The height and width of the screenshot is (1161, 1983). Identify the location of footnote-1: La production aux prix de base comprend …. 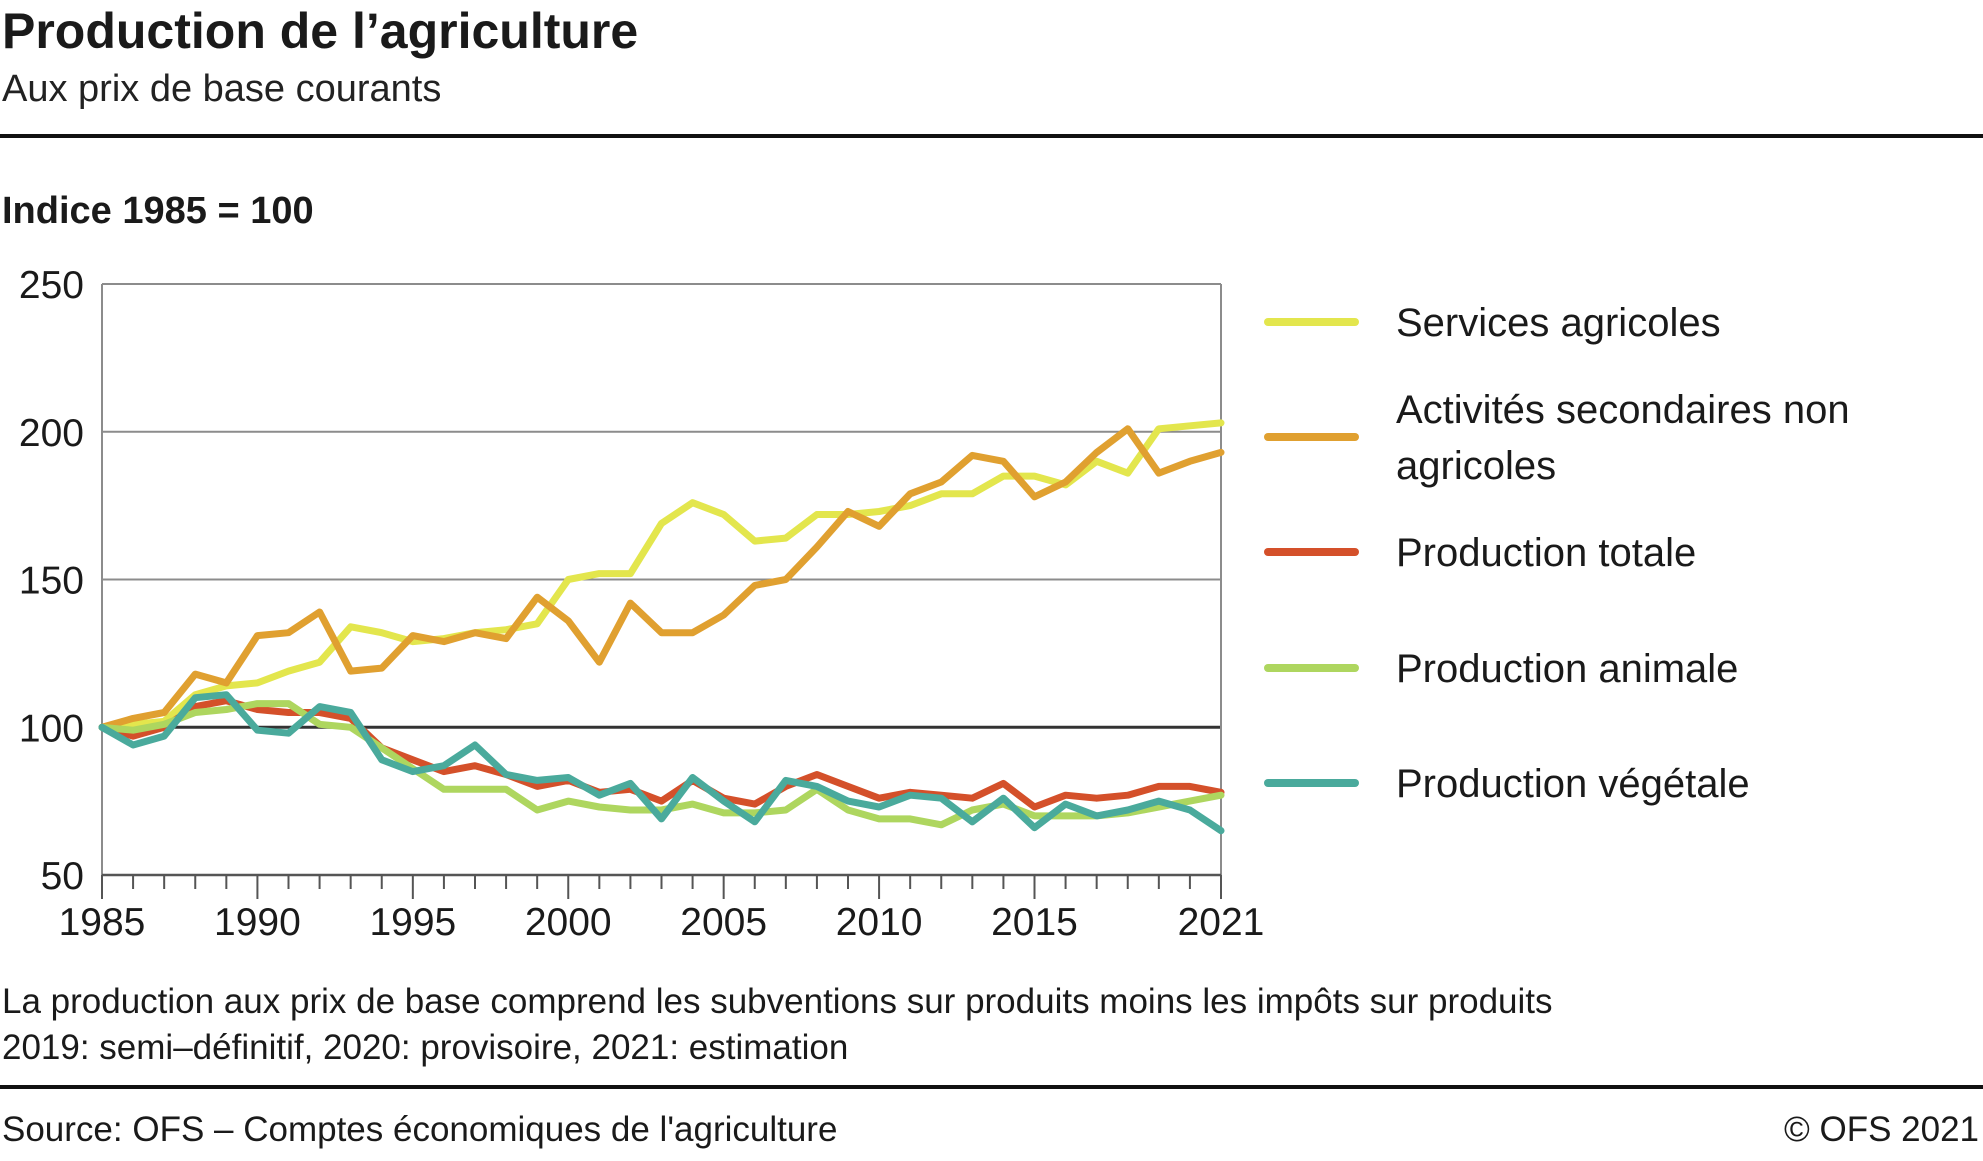
(777, 1001).